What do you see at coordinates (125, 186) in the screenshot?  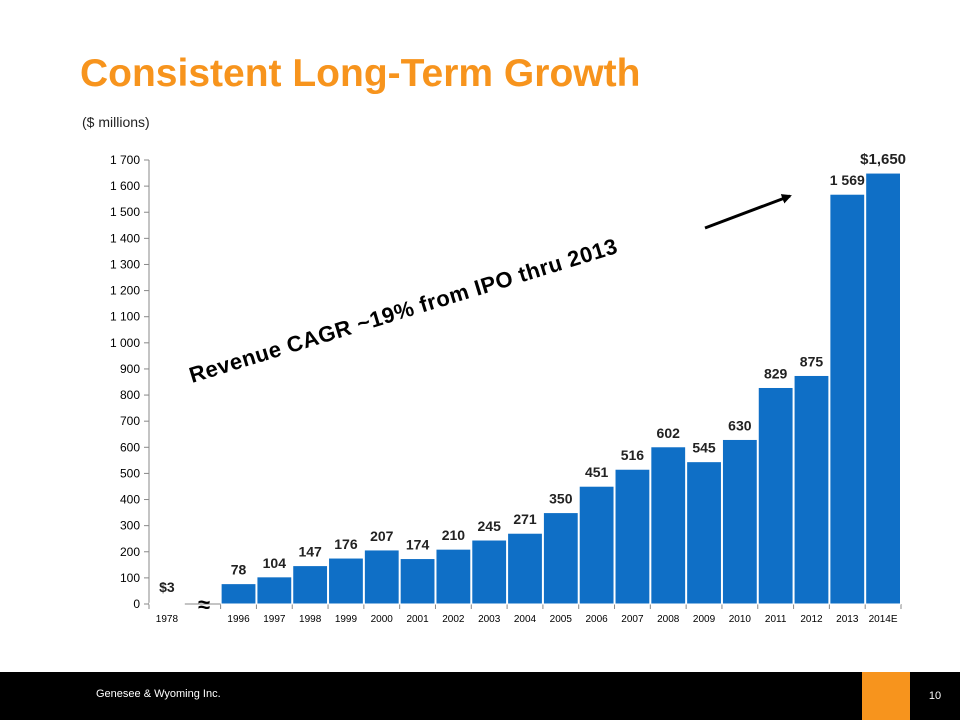 I see `y-tick-label: 1 600` at bounding box center [125, 186].